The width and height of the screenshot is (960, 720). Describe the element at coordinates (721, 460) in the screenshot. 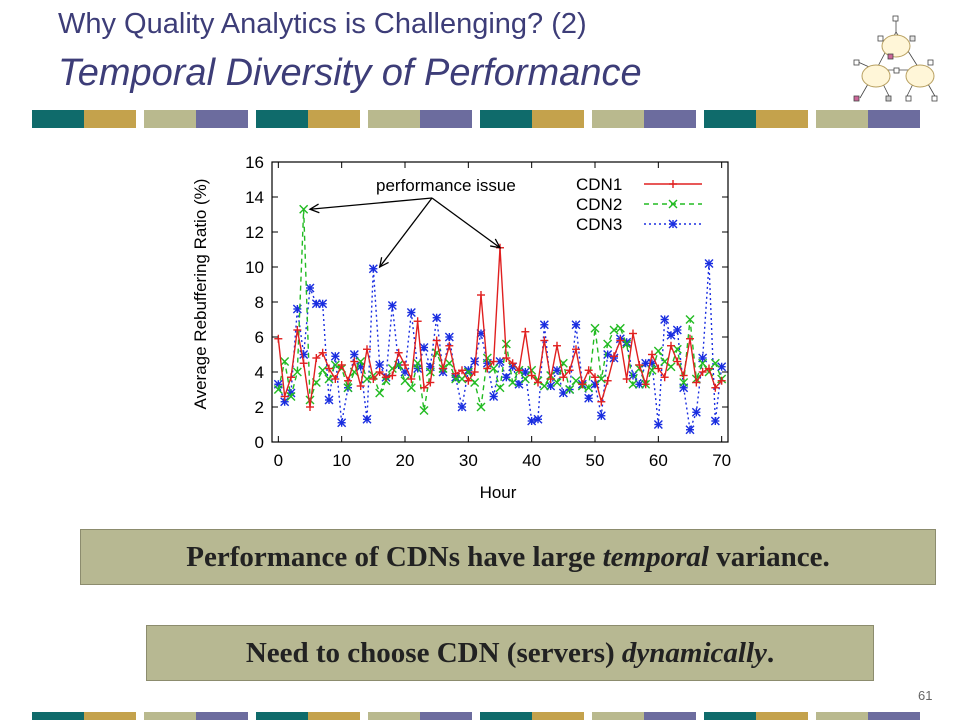

I see `x-tick-label: 70` at that location.